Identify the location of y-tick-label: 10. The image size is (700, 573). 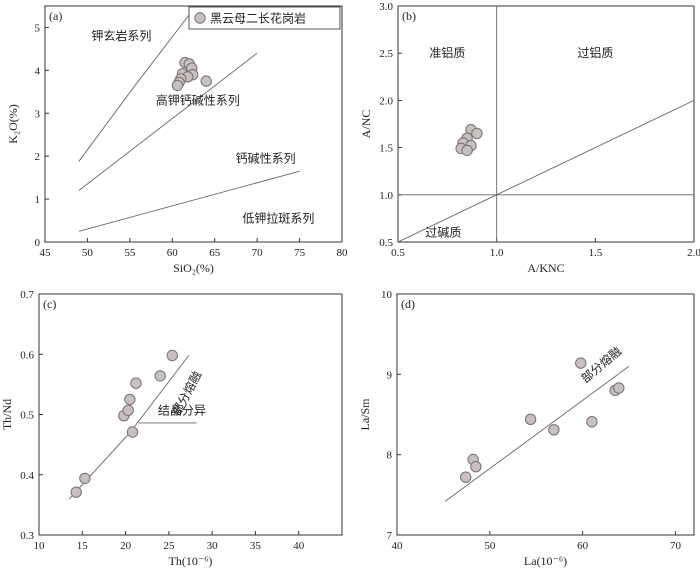
(387, 295).